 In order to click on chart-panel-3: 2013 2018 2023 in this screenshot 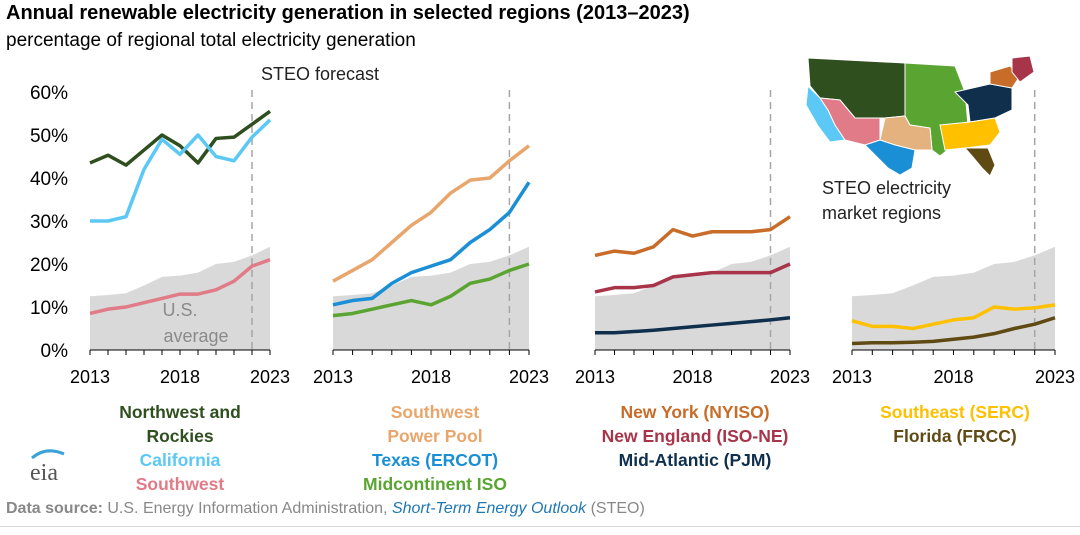, I will do `click(692, 238)`.